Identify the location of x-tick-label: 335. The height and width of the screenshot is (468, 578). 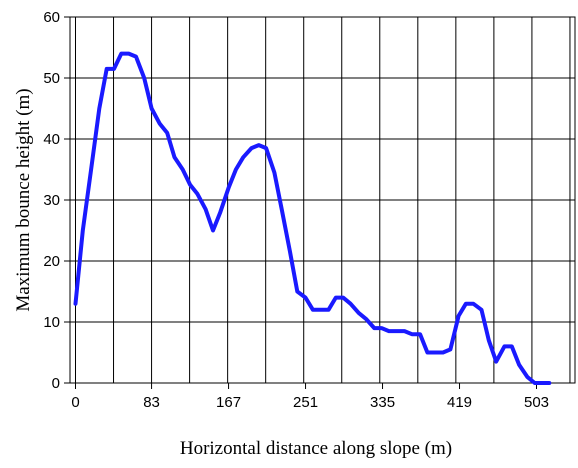
(382, 402).